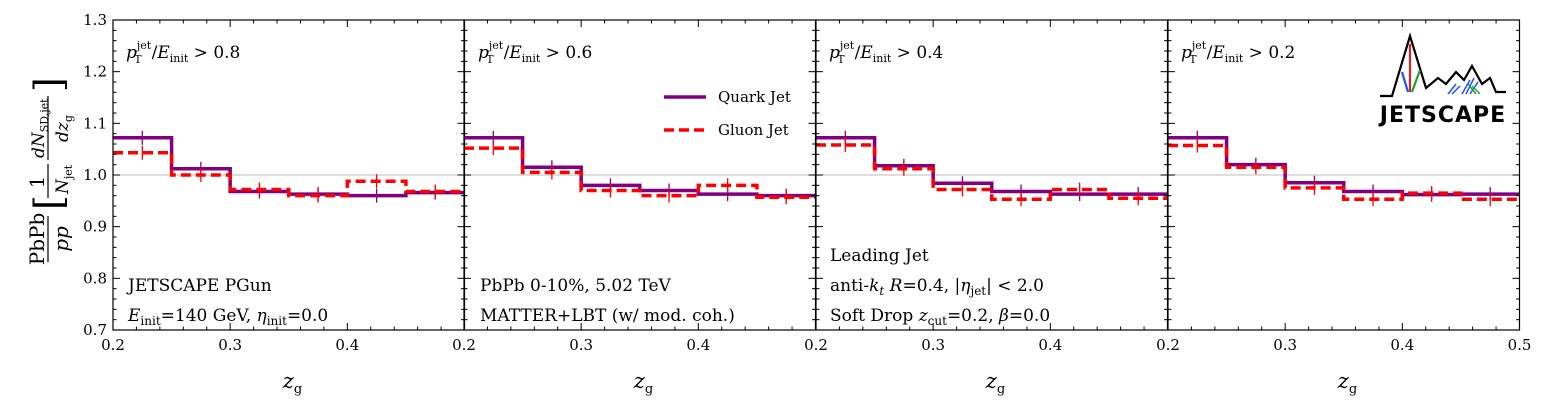 The width and height of the screenshot is (1546, 406). Describe the element at coordinates (937, 287) in the screenshot. I see `panel-3-annotation-2: anti-kt R=0.4, |ηjet| < 2.0` at that location.